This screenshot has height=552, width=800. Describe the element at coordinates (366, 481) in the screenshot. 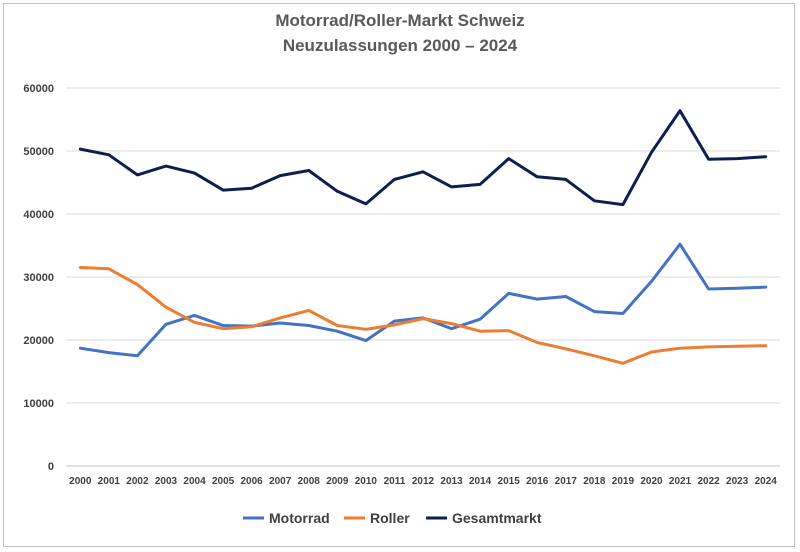

I see `x-tick-label: 2010` at that location.